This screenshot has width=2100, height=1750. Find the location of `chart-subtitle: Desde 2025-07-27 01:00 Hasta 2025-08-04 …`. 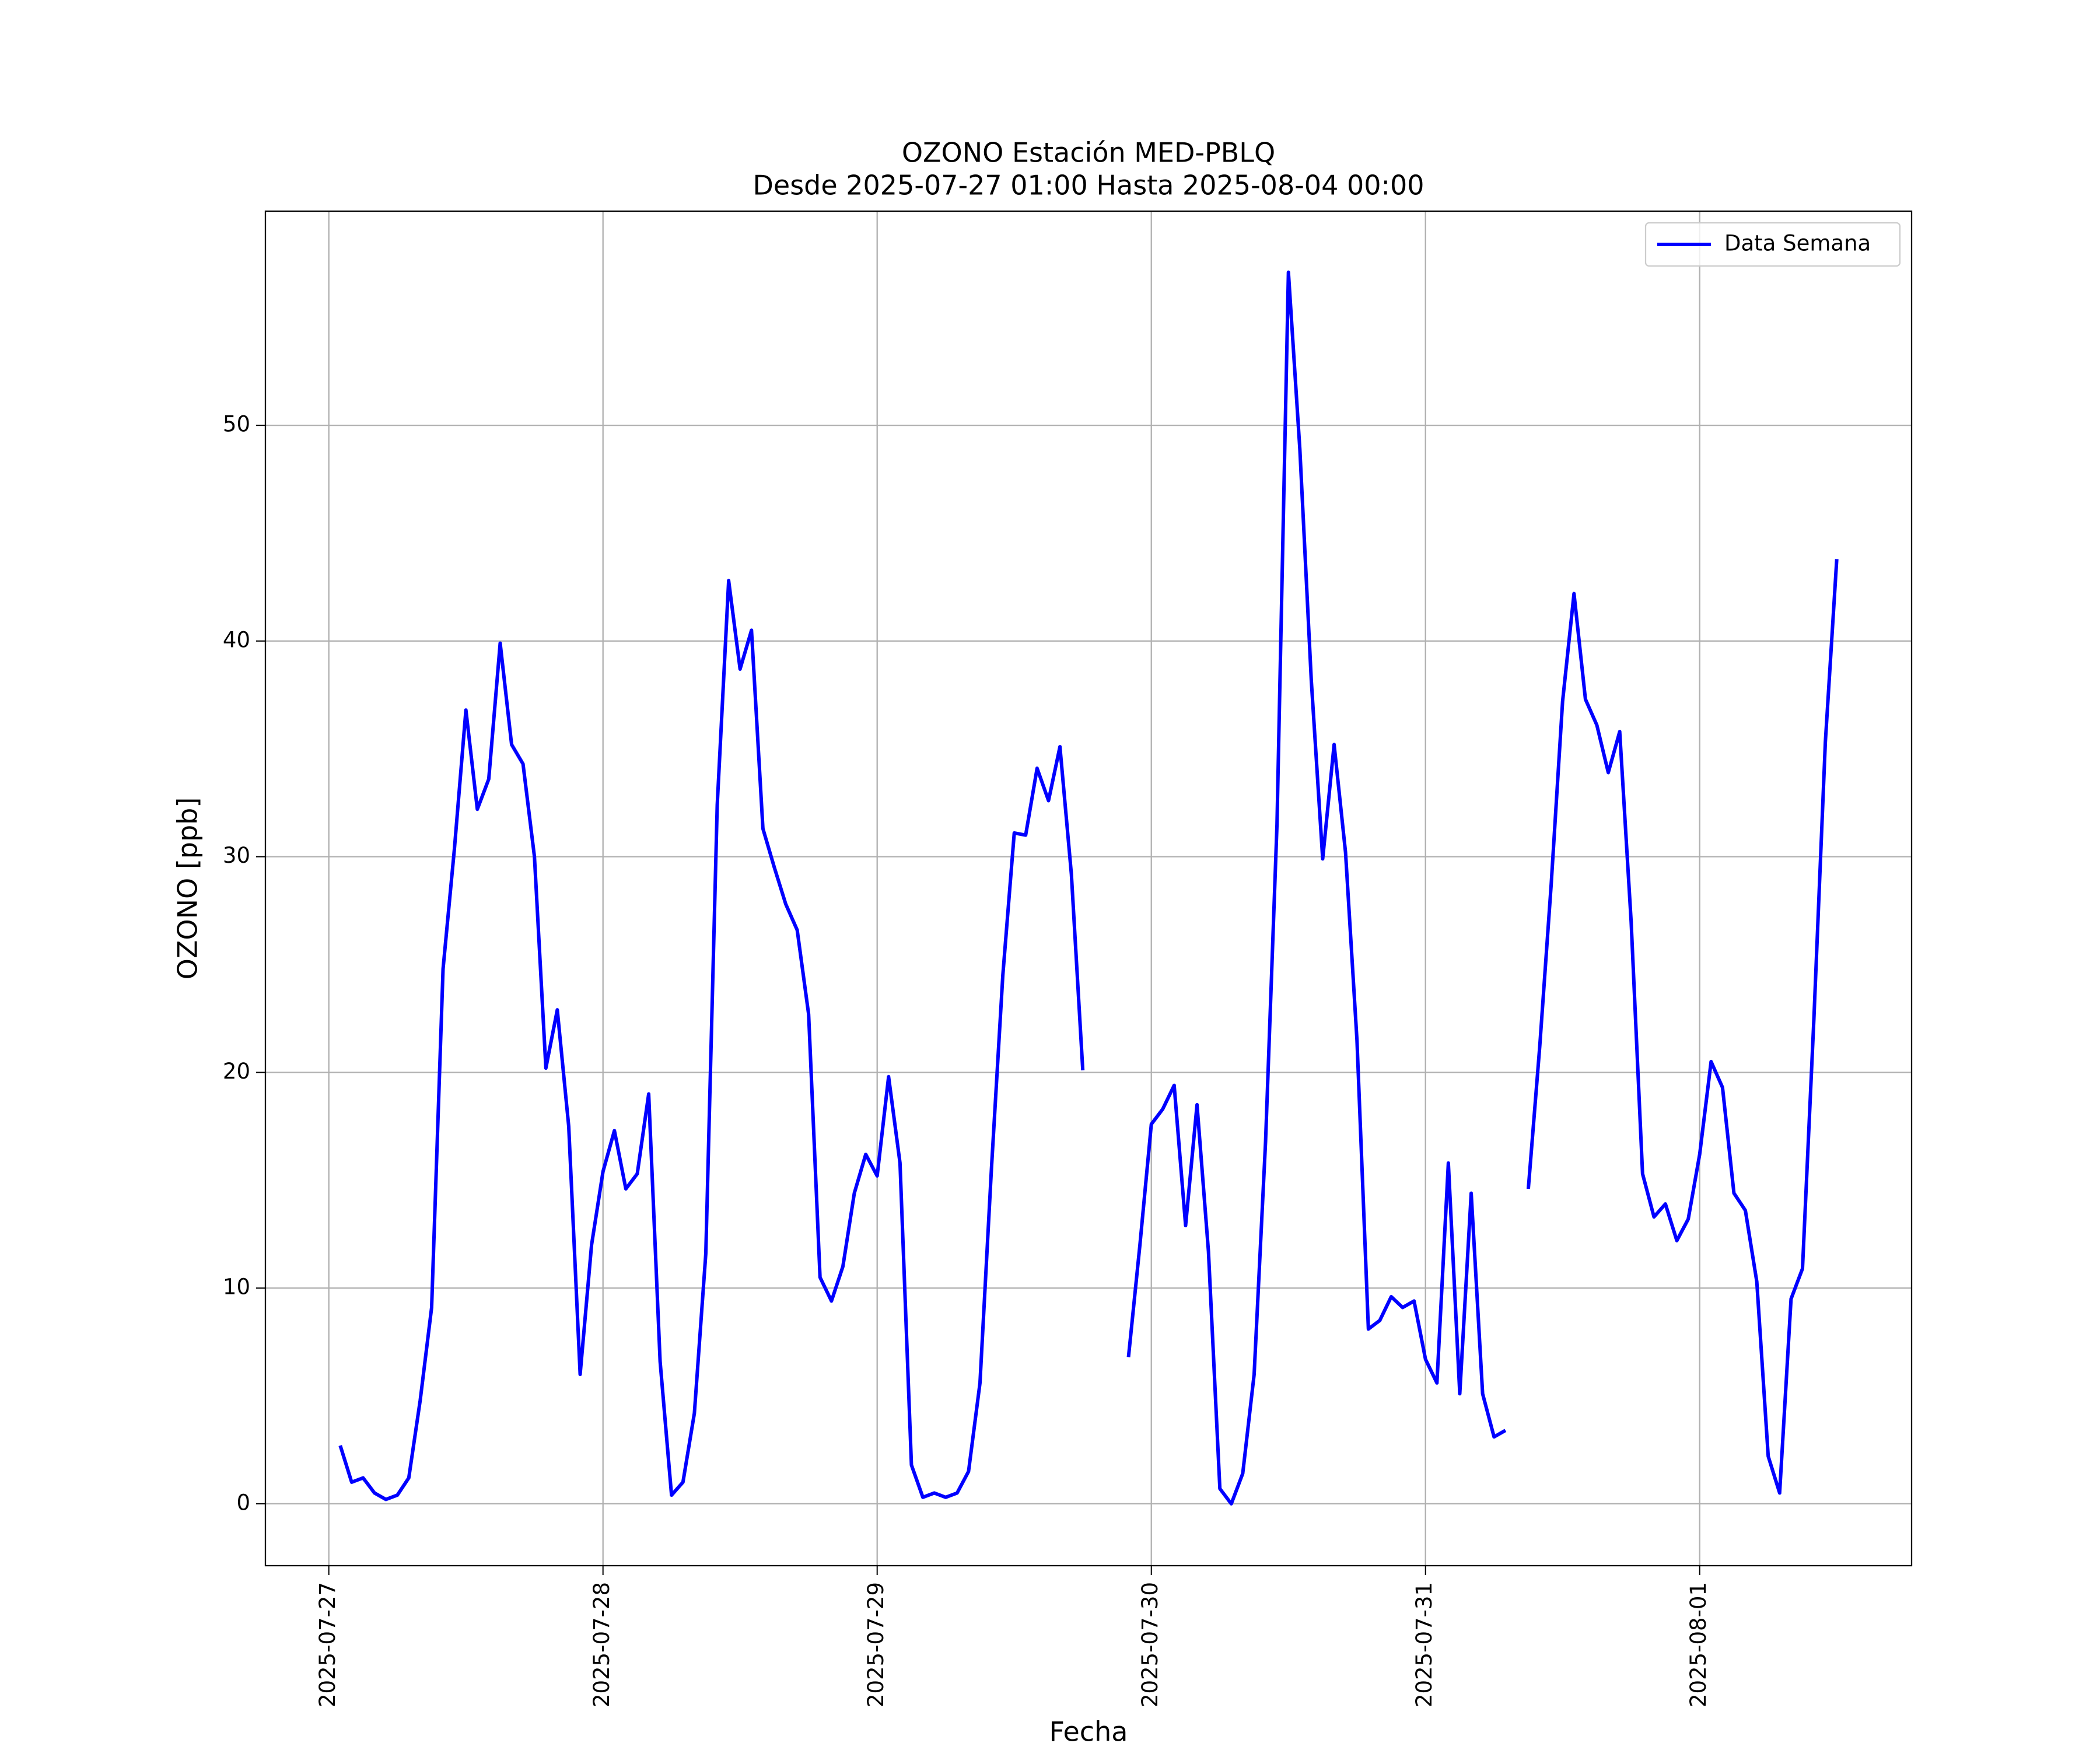

chart-subtitle: Desde 2025-07-27 01:00 Hasta 2025-08-04 … is located at coordinates (1088, 185).